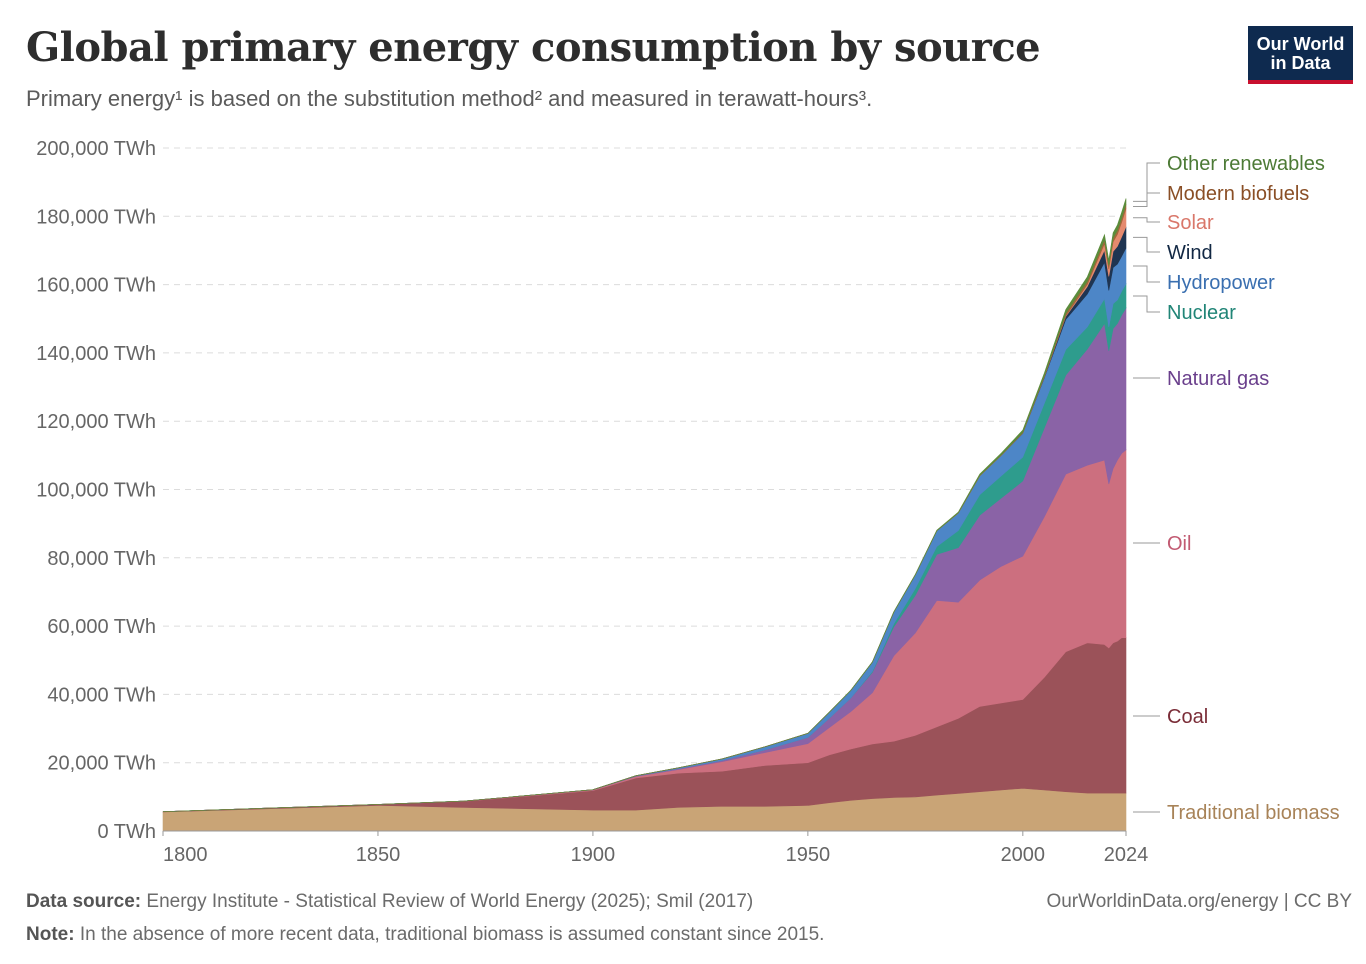 This screenshot has height=964, width=1366. Describe the element at coordinates (1246, 164) in the screenshot. I see `series-label-other-renewables: Other renewables` at that location.